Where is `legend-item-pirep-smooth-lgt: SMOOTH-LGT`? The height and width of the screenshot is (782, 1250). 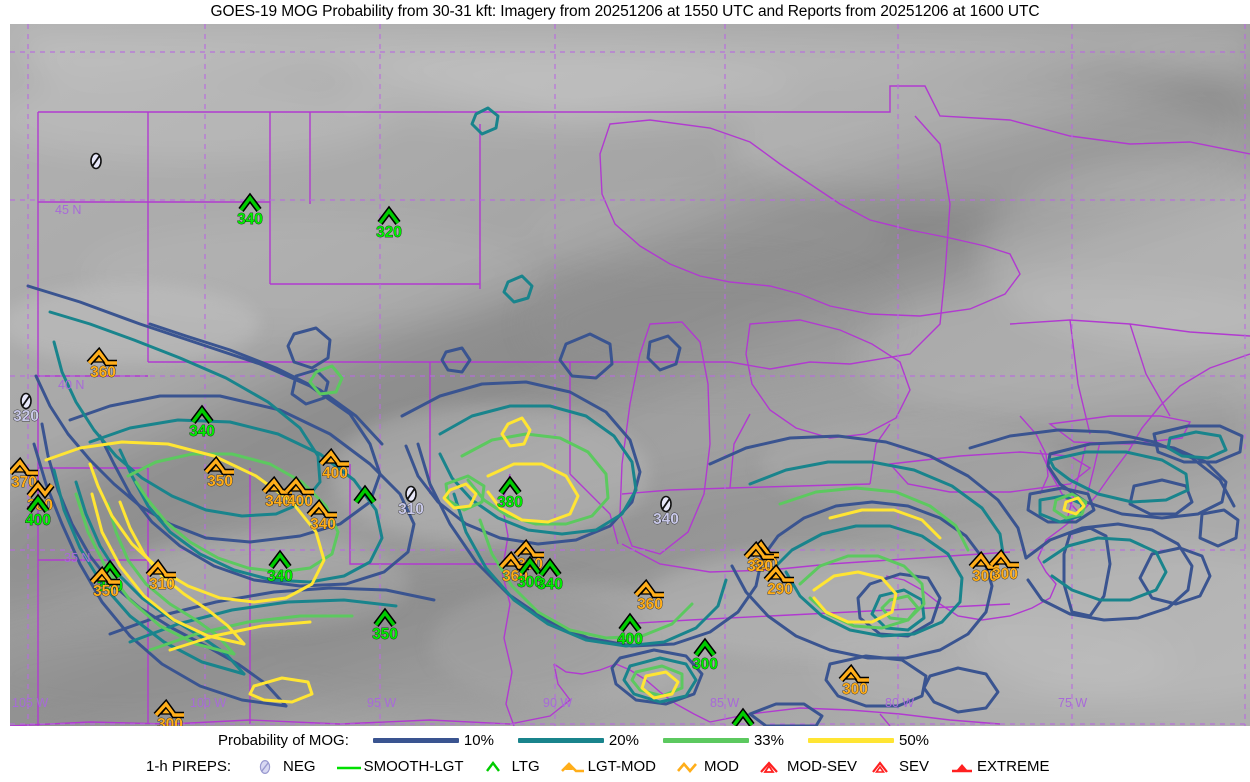
legend-item-pirep-smooth-lgt: SMOOTH-LGT is located at coordinates (400, 766).